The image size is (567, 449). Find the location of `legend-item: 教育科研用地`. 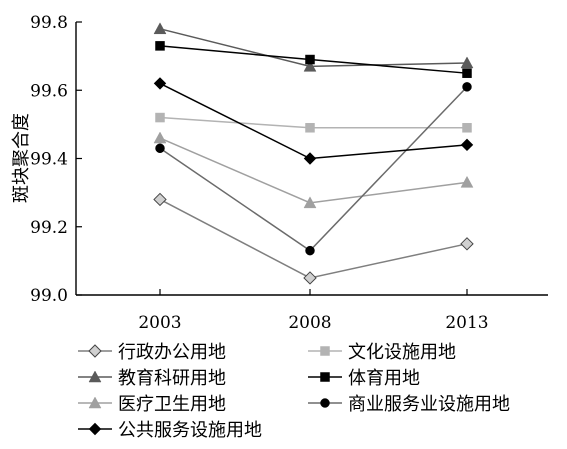

legend-item: 教育科研用地 is located at coordinates (152, 378).